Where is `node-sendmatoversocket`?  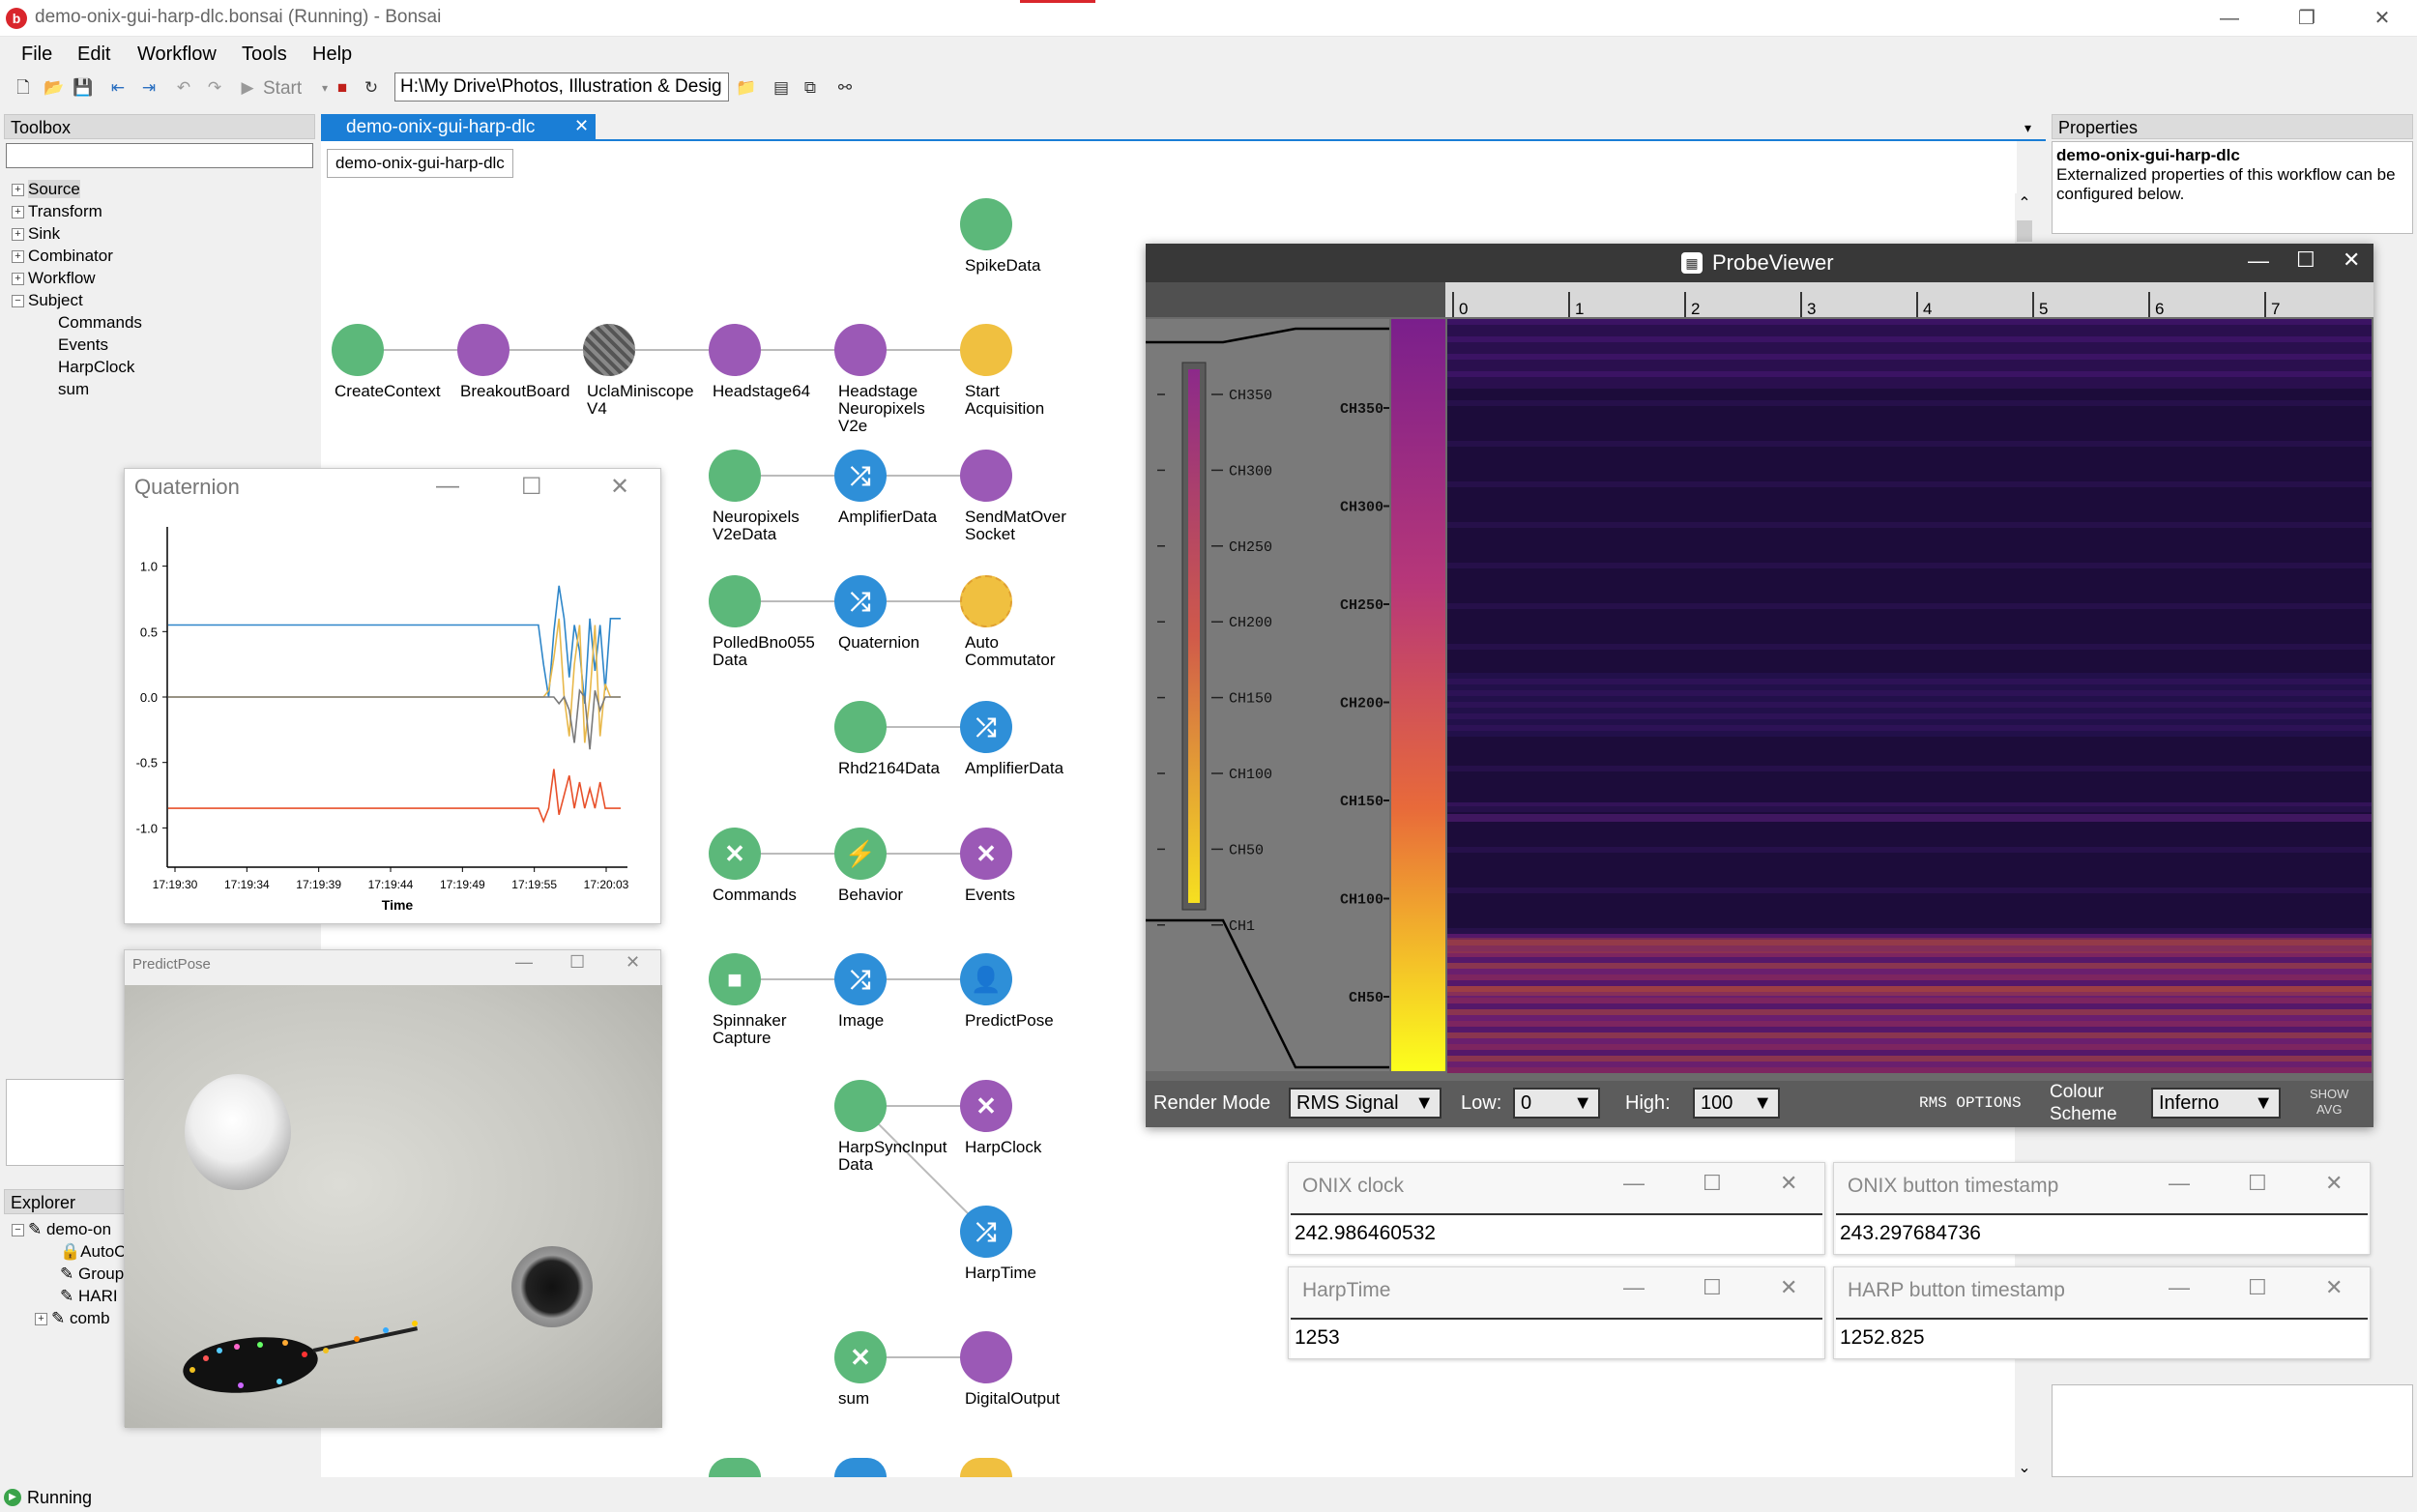 node-sendmatoversocket is located at coordinates (986, 476).